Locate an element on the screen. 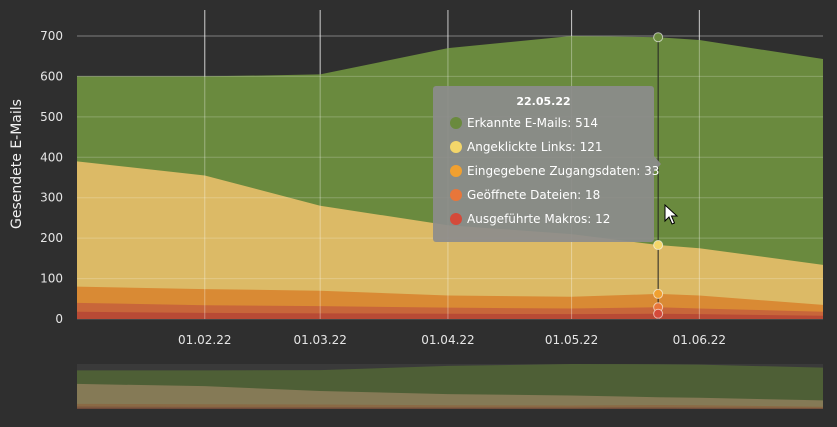 Image resolution: width=837 pixels, height=427 pixels. y-axis-ticks: 0 100 200 300 400 500 600 700 is located at coordinates (51, 177).